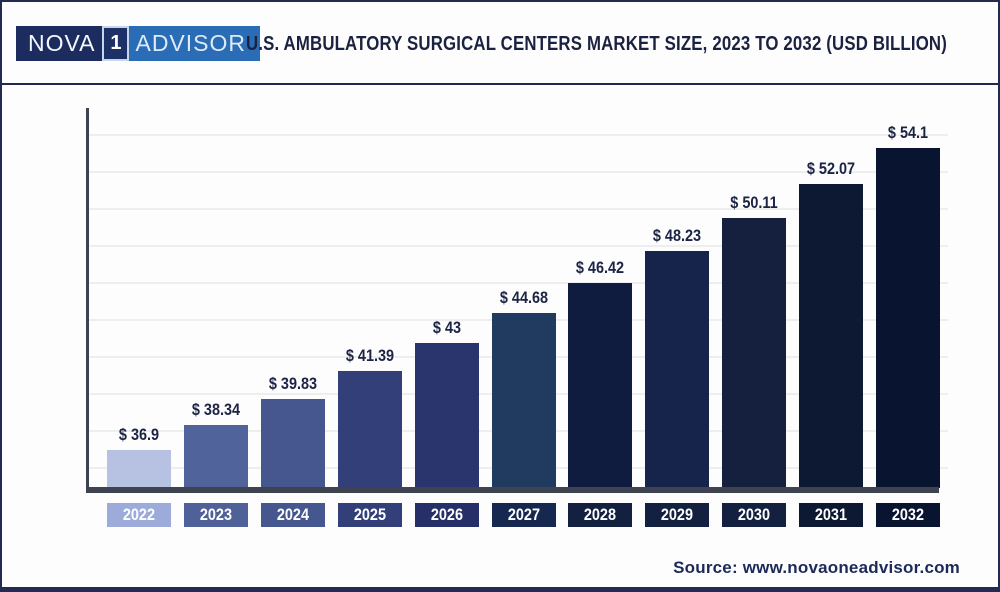 This screenshot has width=1000, height=592. What do you see at coordinates (59, 43) in the screenshot?
I see `logo-text-nova: NOVA` at bounding box center [59, 43].